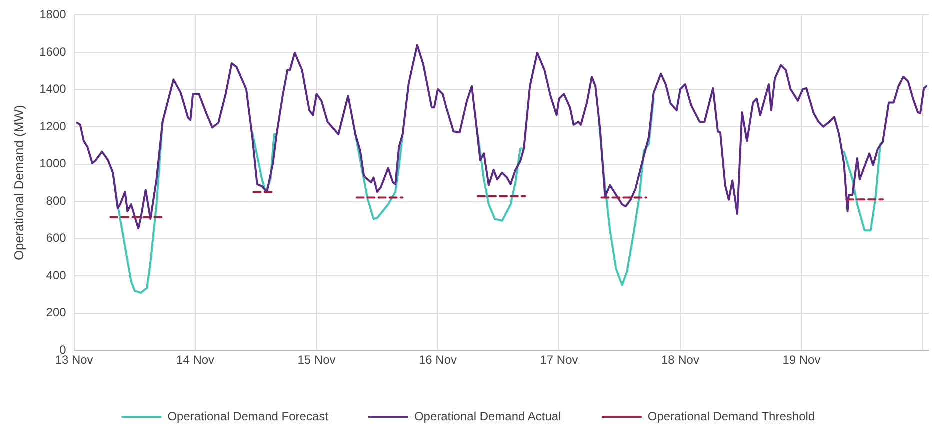 This screenshot has height=435, width=941. I want to click on y-tick-label: 1600, so click(53, 51).